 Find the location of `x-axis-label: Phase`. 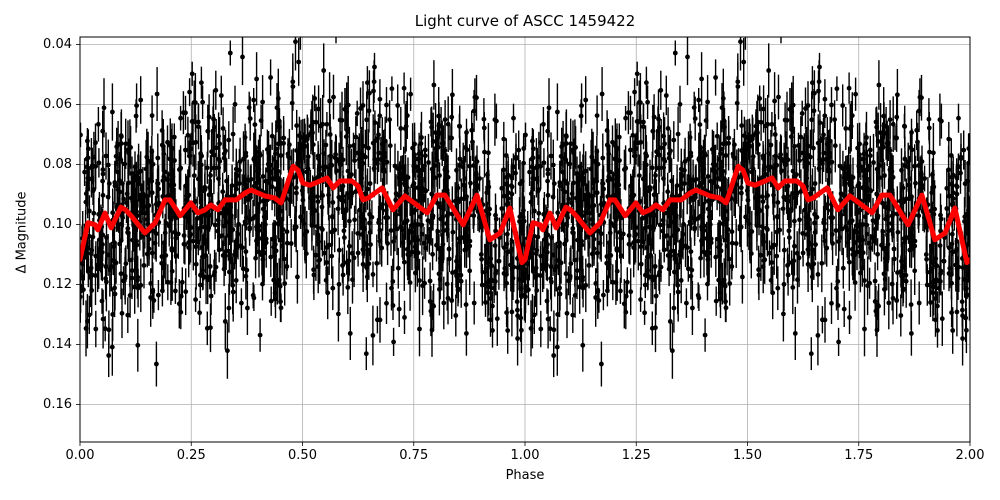

x-axis-label: Phase is located at coordinates (525, 475).